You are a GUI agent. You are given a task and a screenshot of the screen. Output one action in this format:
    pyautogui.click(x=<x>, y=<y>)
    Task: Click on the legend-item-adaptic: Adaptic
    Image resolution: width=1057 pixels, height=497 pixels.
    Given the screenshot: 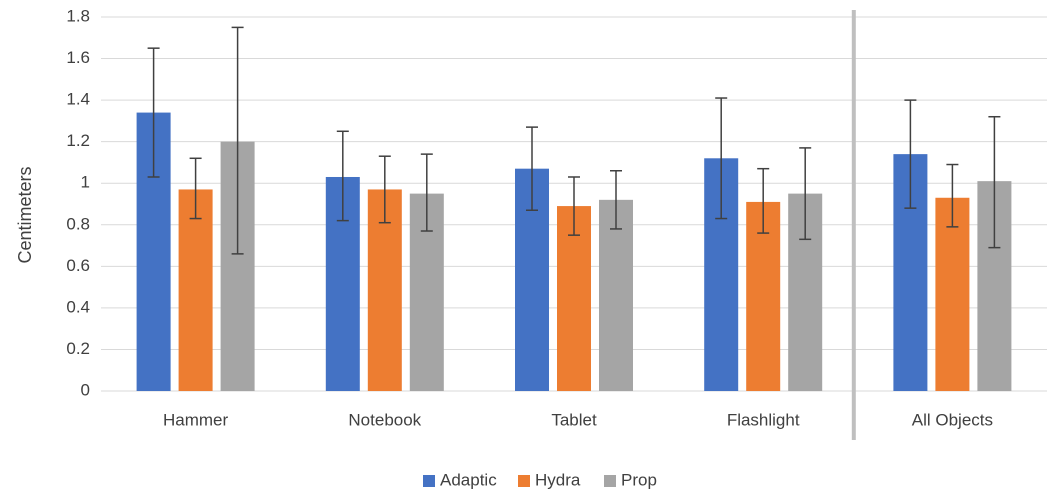 What is the action you would take?
    pyautogui.click(x=460, y=479)
    